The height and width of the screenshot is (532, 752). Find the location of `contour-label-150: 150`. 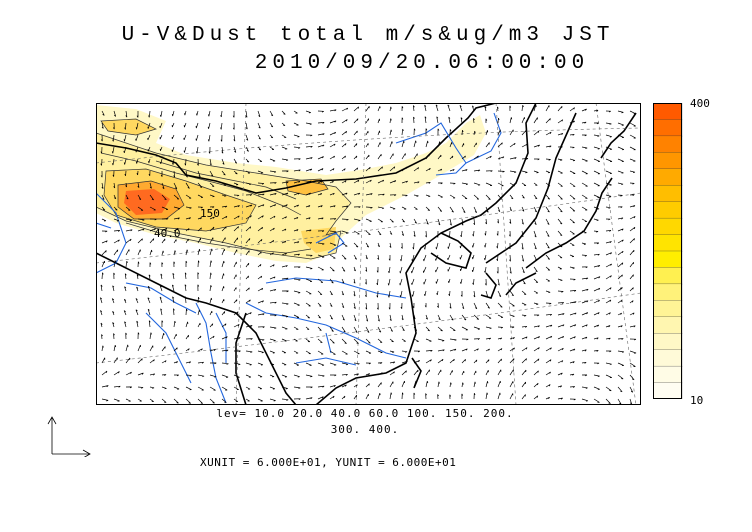

contour-label-150: 150 is located at coordinates (210, 213).